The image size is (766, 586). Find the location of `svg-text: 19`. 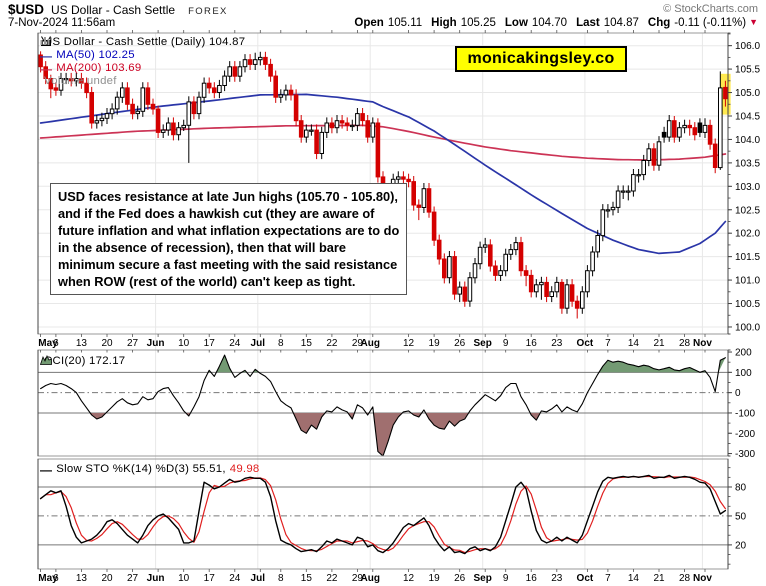

svg-text: 19 is located at coordinates (435, 343).